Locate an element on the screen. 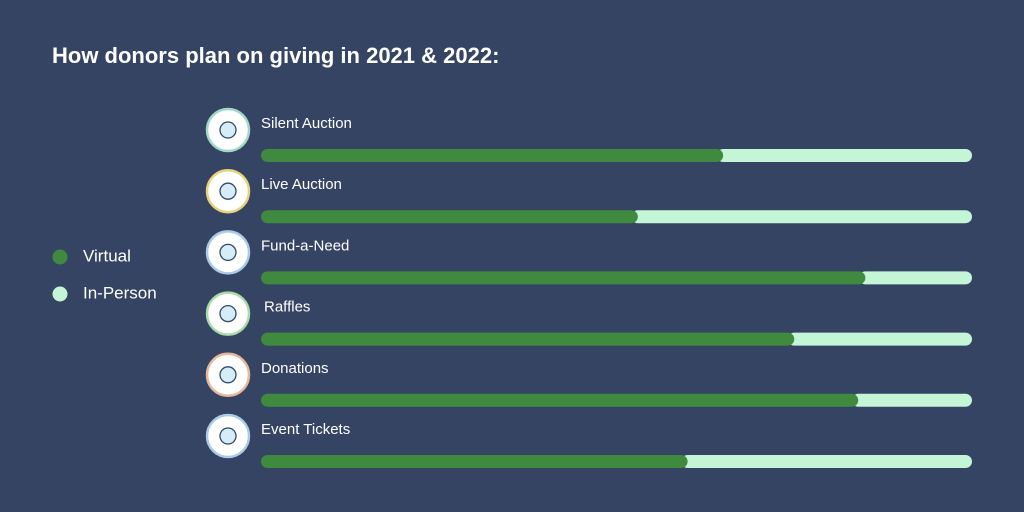  legend-label: In-Person is located at coordinates (120, 292).